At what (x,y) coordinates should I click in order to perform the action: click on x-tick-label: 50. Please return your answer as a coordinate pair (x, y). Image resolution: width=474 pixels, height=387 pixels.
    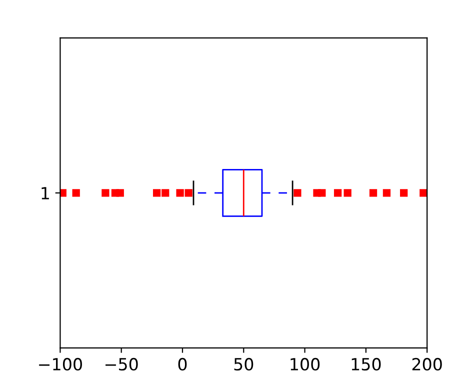
    Looking at the image, I should click on (244, 364).